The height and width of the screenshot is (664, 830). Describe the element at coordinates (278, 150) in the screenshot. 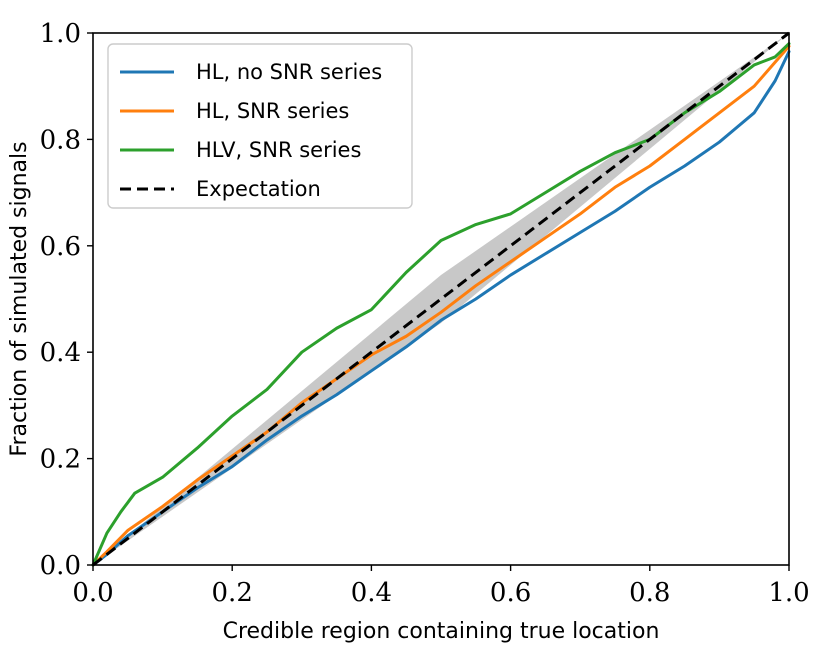

I see `legend-label-hlv-snr-series: HLV, SNR series` at that location.